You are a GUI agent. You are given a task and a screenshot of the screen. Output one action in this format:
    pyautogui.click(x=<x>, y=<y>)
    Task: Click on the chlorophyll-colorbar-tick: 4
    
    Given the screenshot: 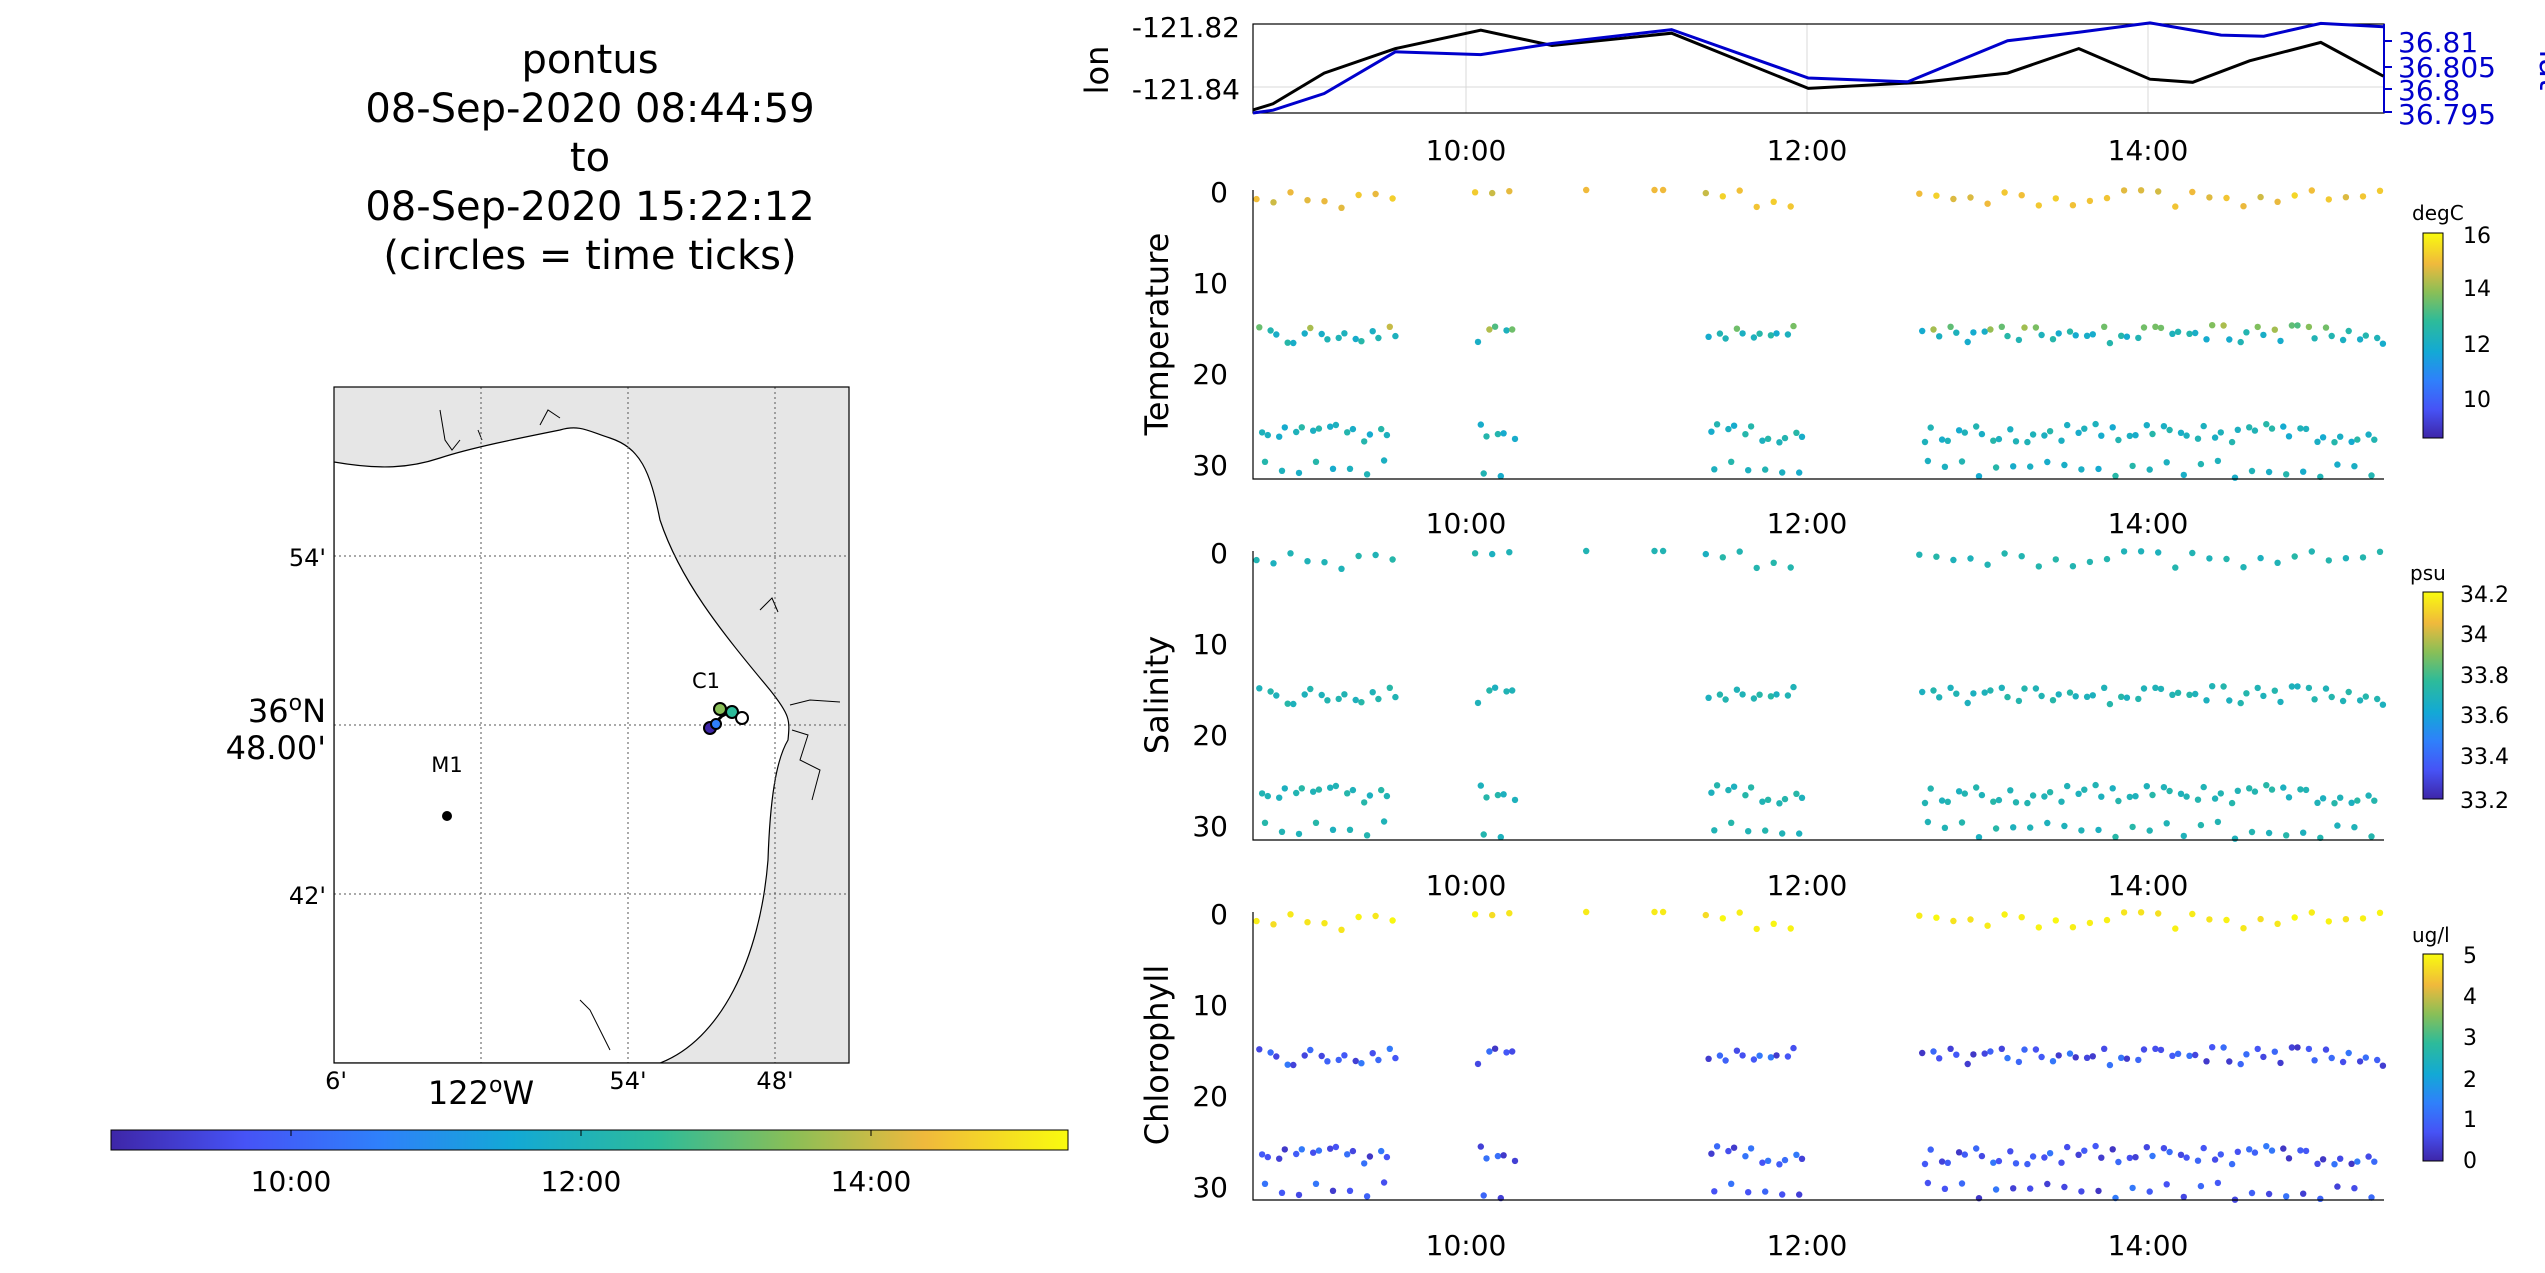 What is the action you would take?
    pyautogui.click(x=2470, y=997)
    